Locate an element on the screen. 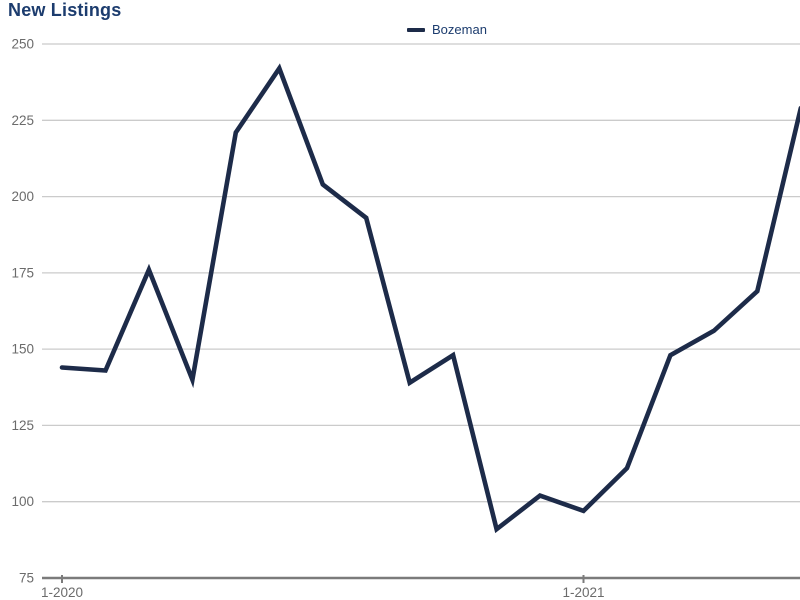 Image resolution: width=800 pixels, height=600 pixels. legend: Bozeman is located at coordinates (447, 30).